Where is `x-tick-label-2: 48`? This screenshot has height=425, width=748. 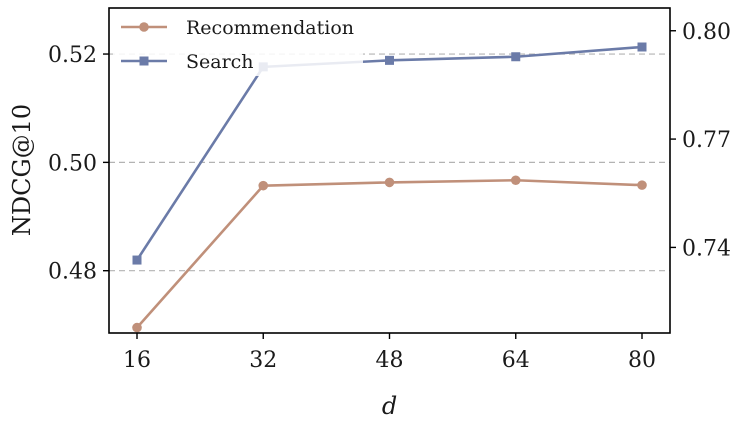
x-tick-label-2: 48 is located at coordinates (390, 360).